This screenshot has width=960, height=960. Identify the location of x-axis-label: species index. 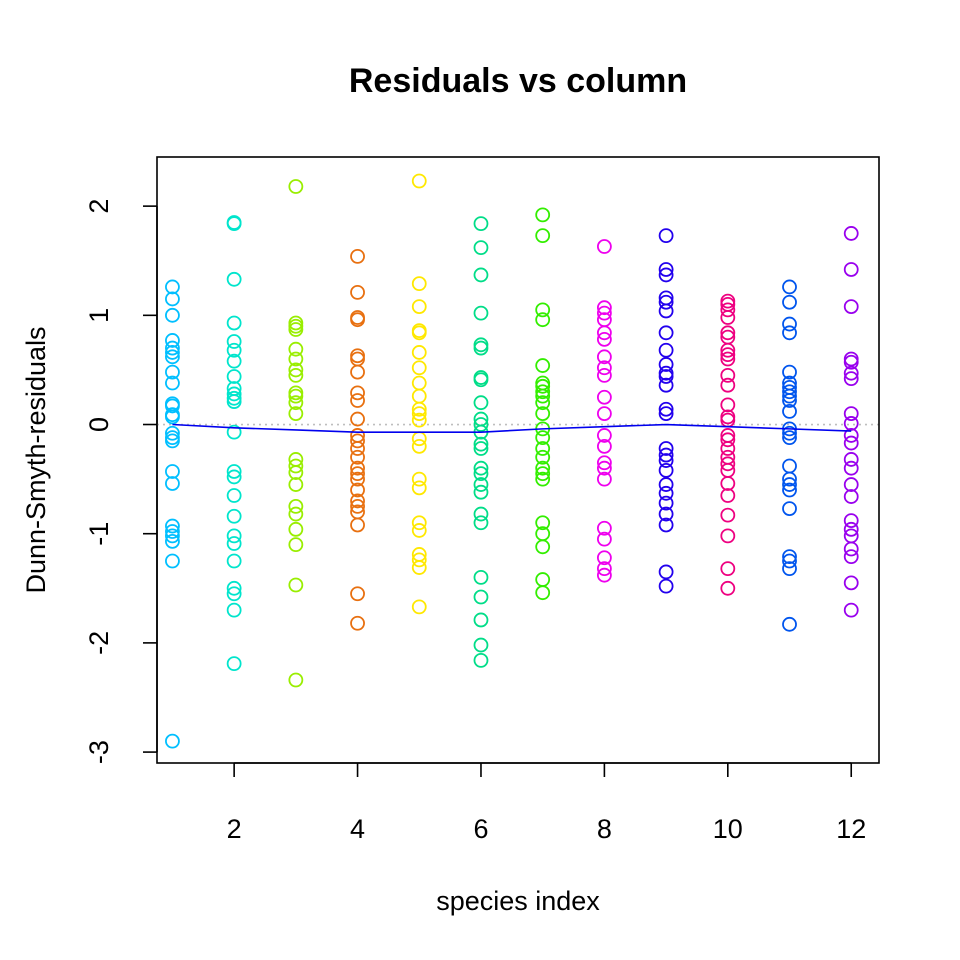
(518, 901).